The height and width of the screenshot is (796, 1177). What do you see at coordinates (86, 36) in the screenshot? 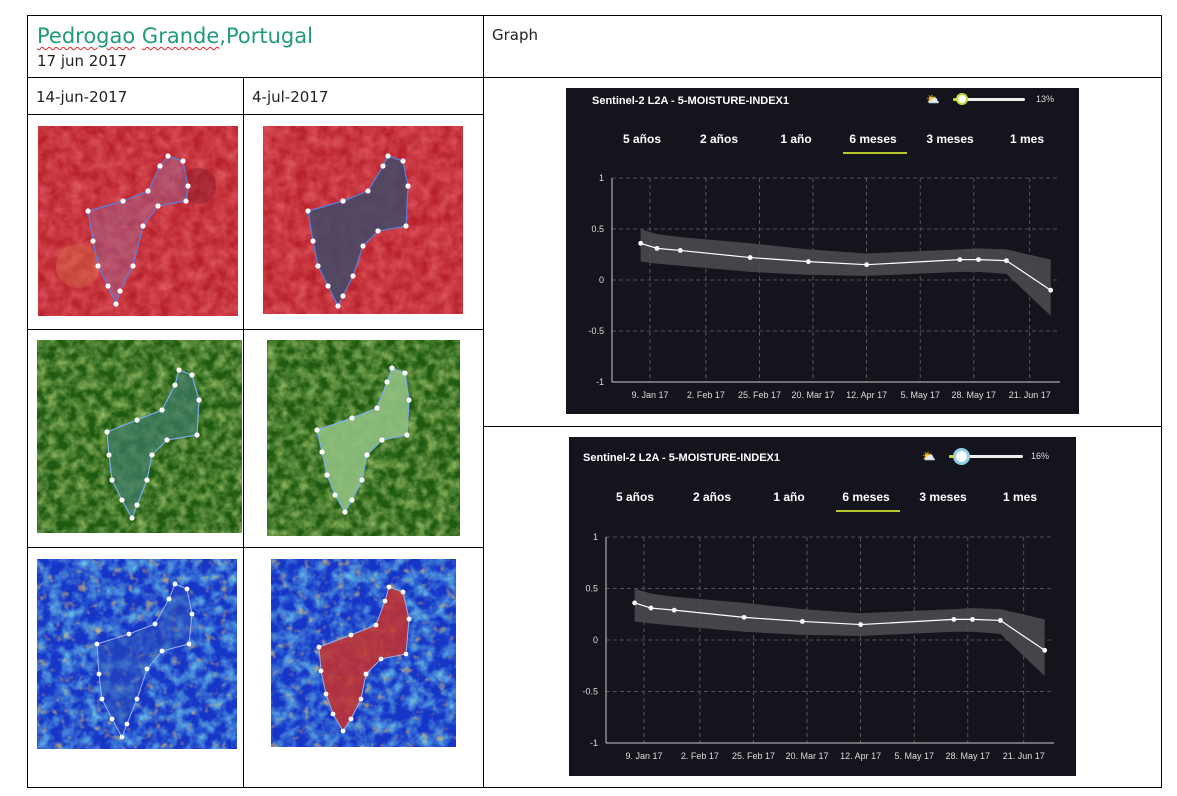
I see `location-word-1: Pedrogao` at bounding box center [86, 36].